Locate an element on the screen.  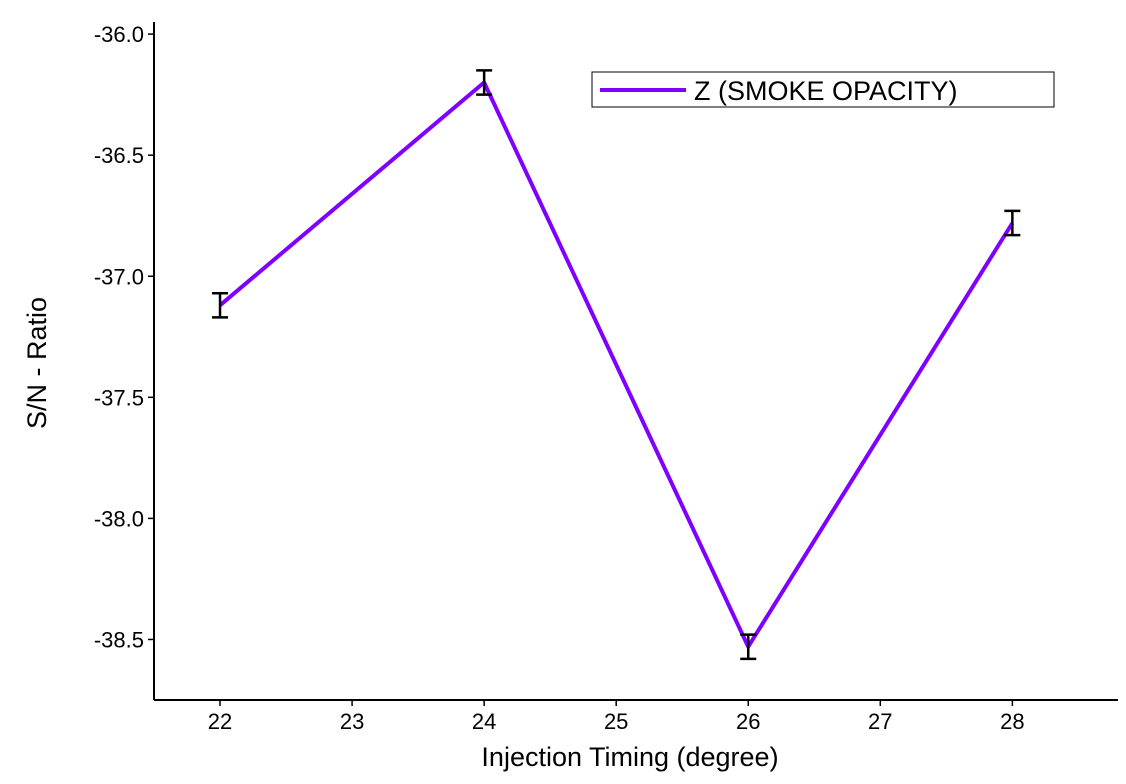
y-tick-label: -37.0 is located at coordinates (119, 276).